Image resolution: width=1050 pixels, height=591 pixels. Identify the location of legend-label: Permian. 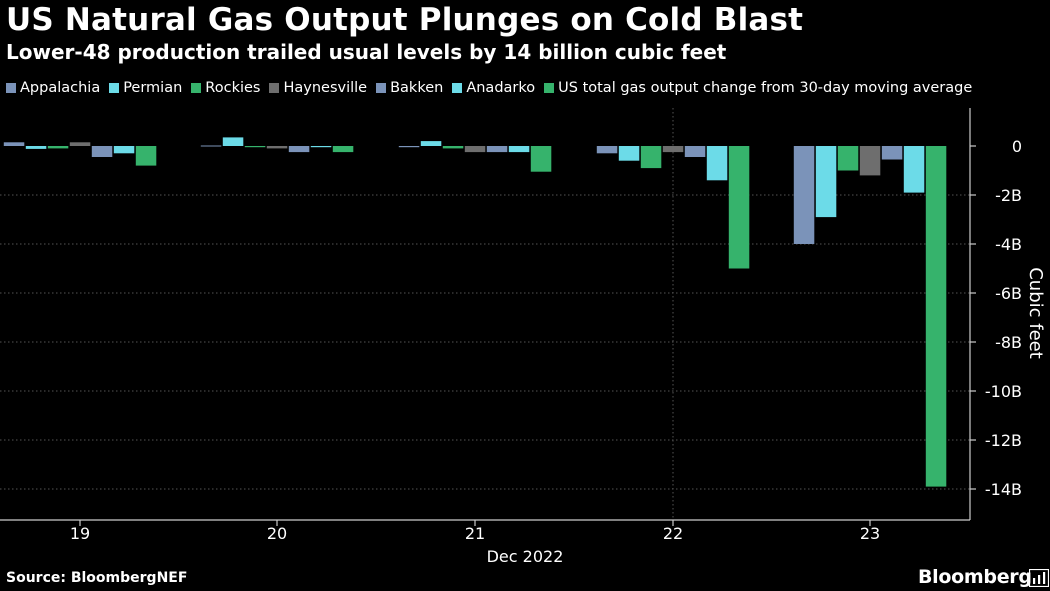
(153, 88).